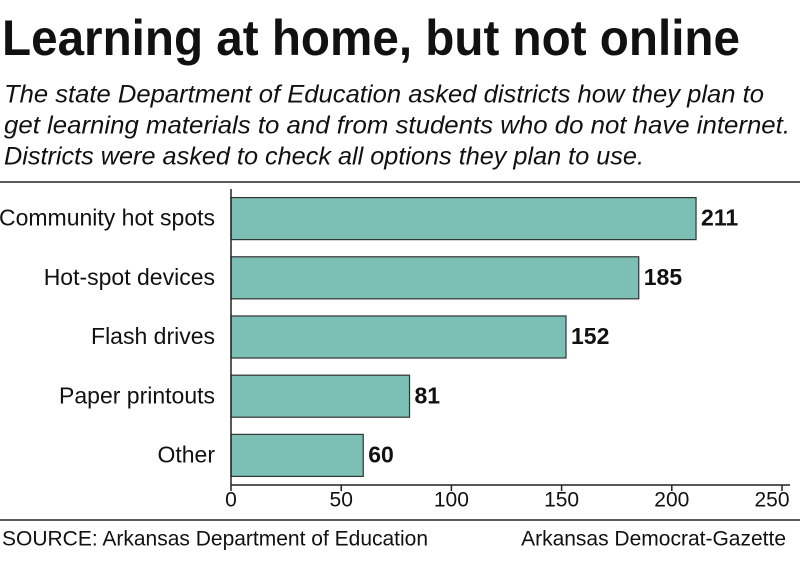 This screenshot has width=800, height=562. Describe the element at coordinates (590, 336) in the screenshot. I see `value-label: 152` at that location.